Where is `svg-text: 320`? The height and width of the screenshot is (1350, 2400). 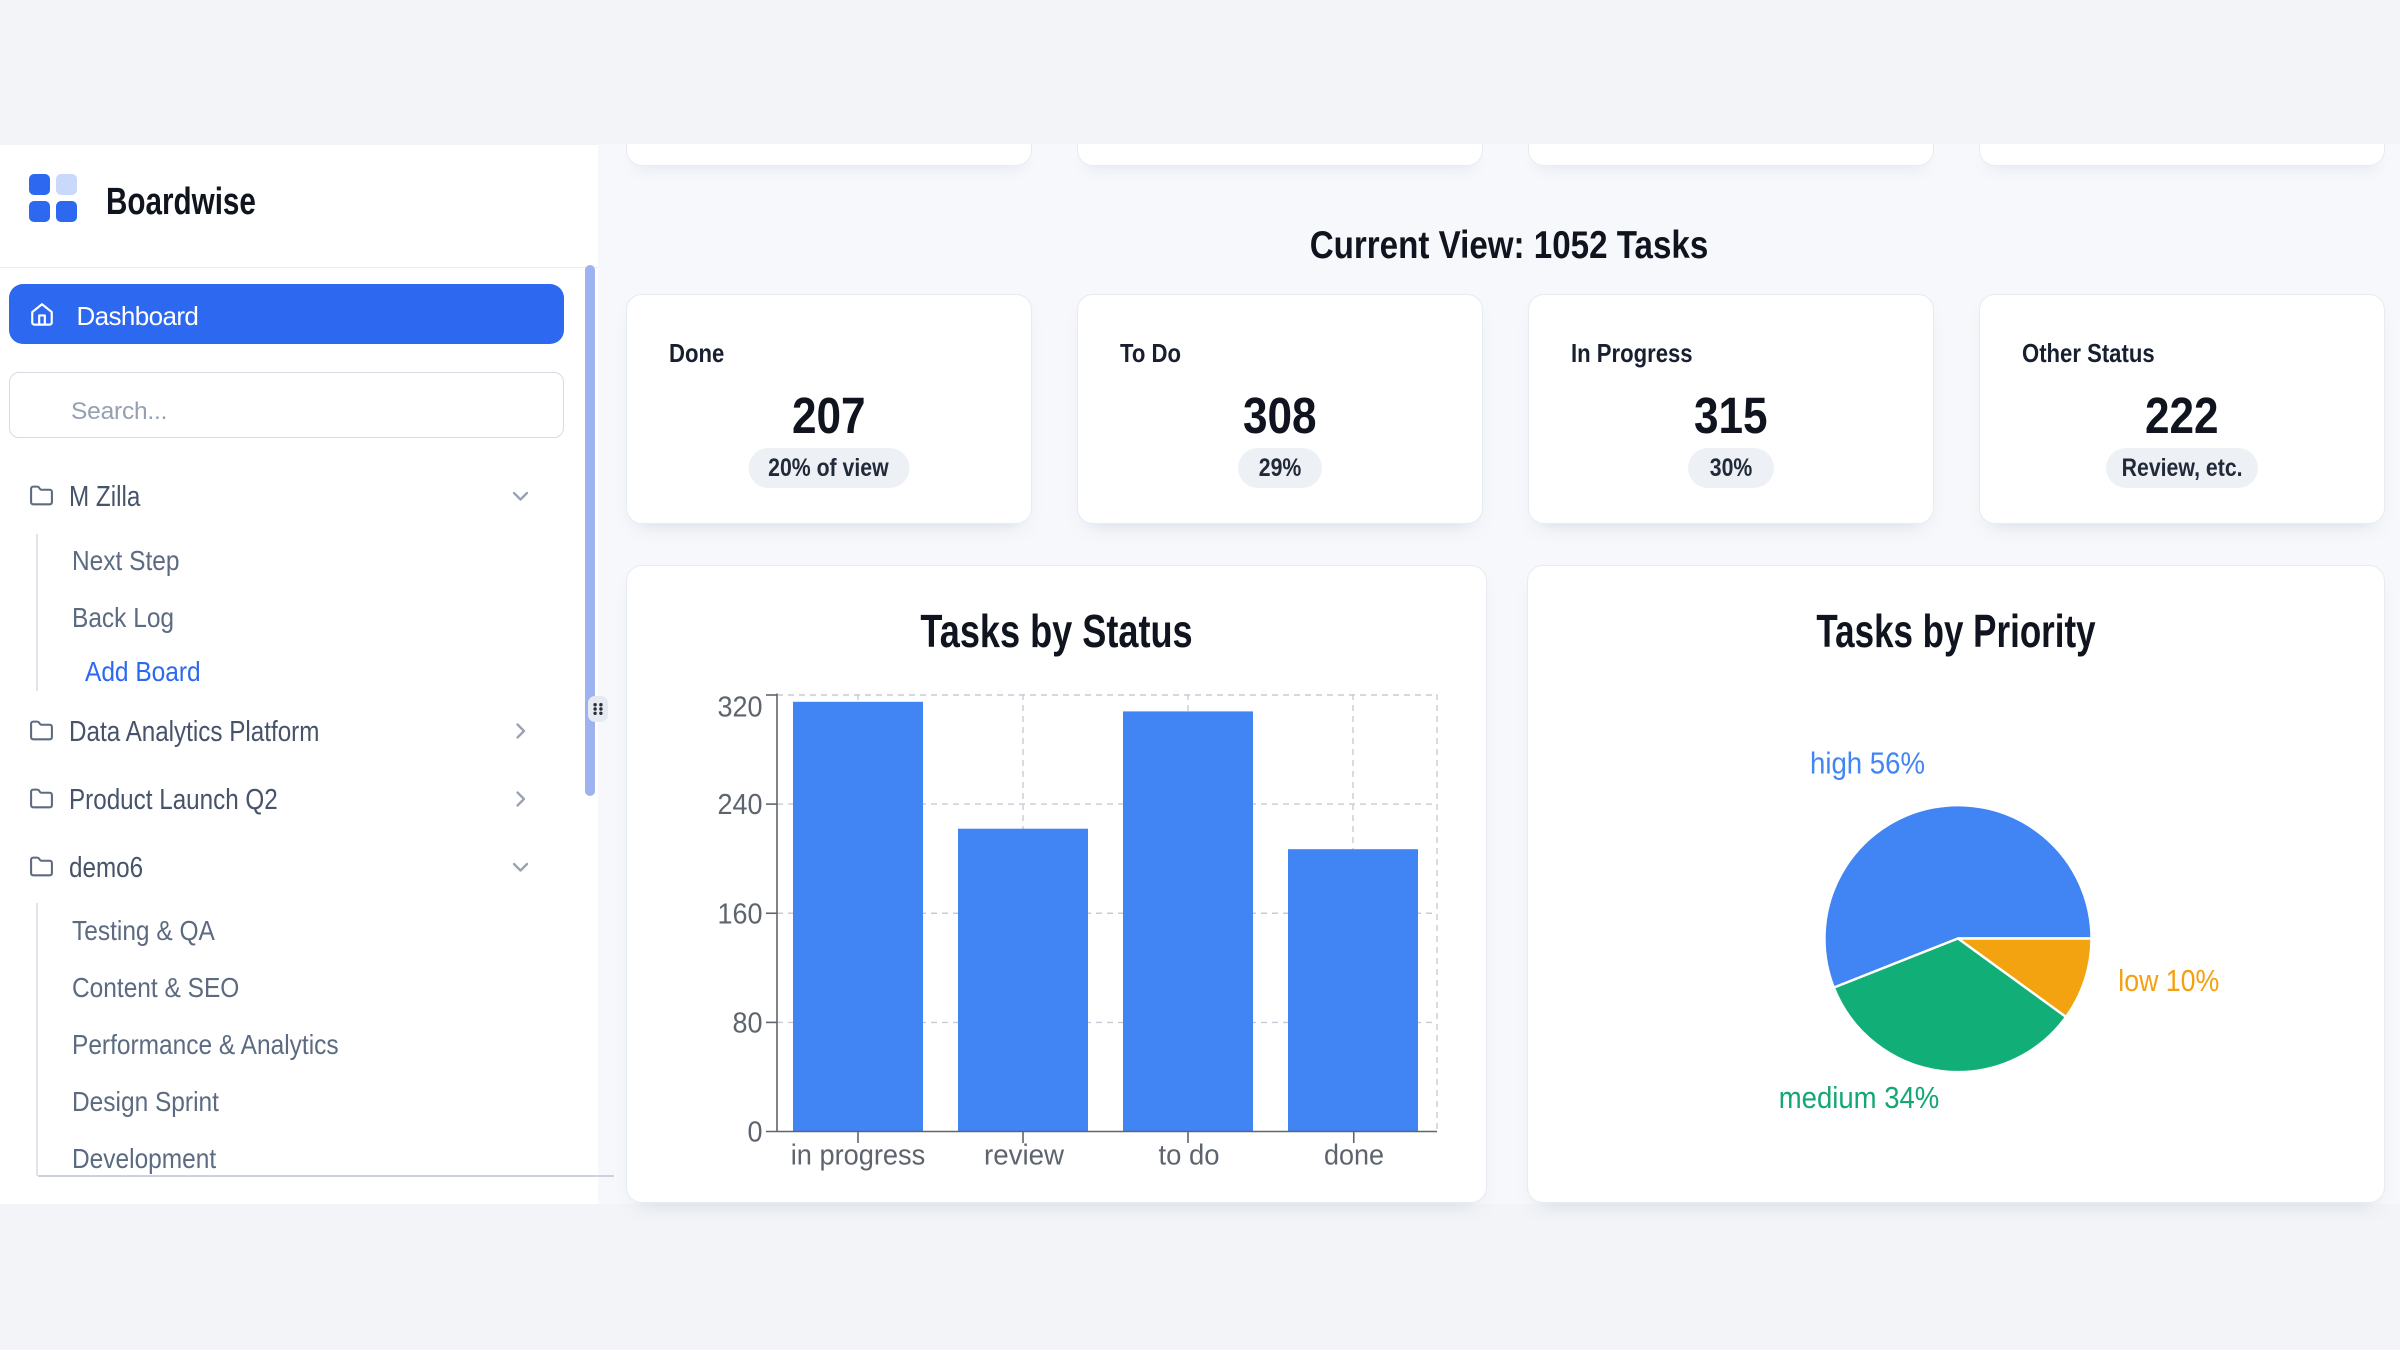 svg-text: 320 is located at coordinates (740, 708).